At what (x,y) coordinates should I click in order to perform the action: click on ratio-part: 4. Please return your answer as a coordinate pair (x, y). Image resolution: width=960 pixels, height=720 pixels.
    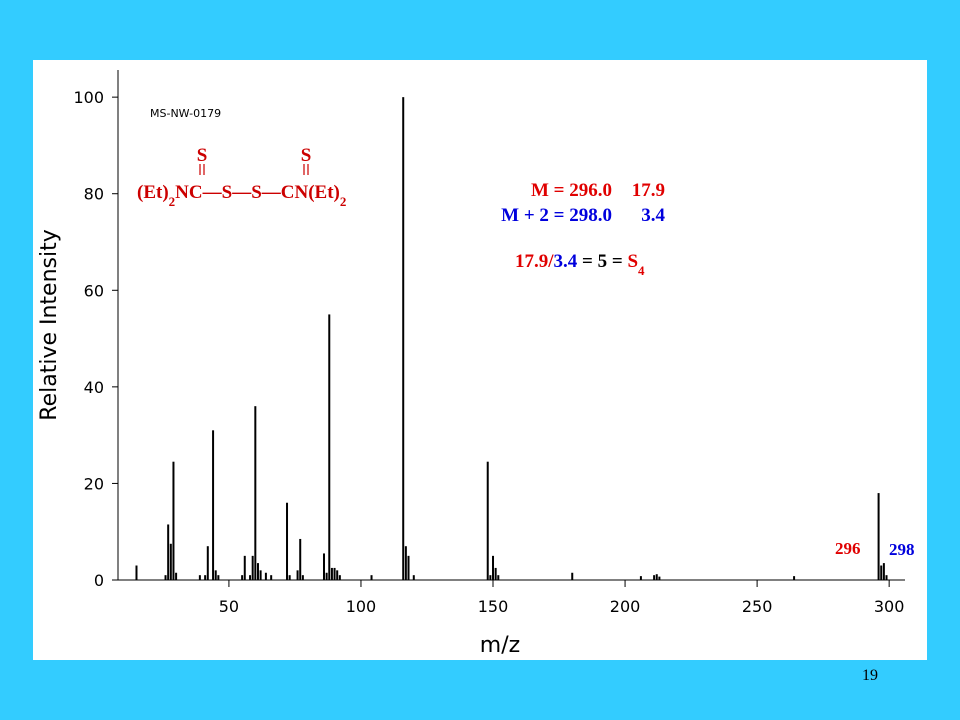
    Looking at the image, I should click on (641, 270).